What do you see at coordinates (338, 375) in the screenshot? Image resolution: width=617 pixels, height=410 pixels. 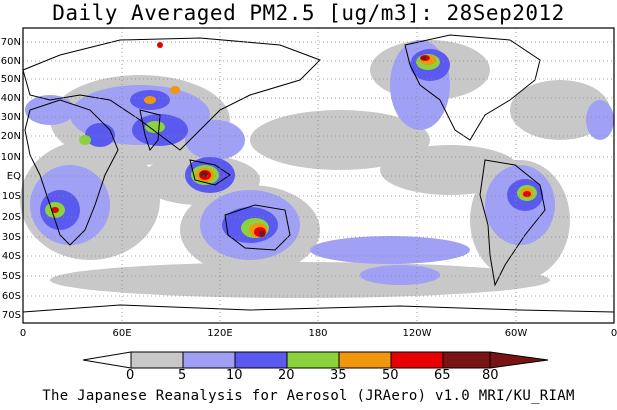 I see `colorbar-label: 35` at bounding box center [338, 375].